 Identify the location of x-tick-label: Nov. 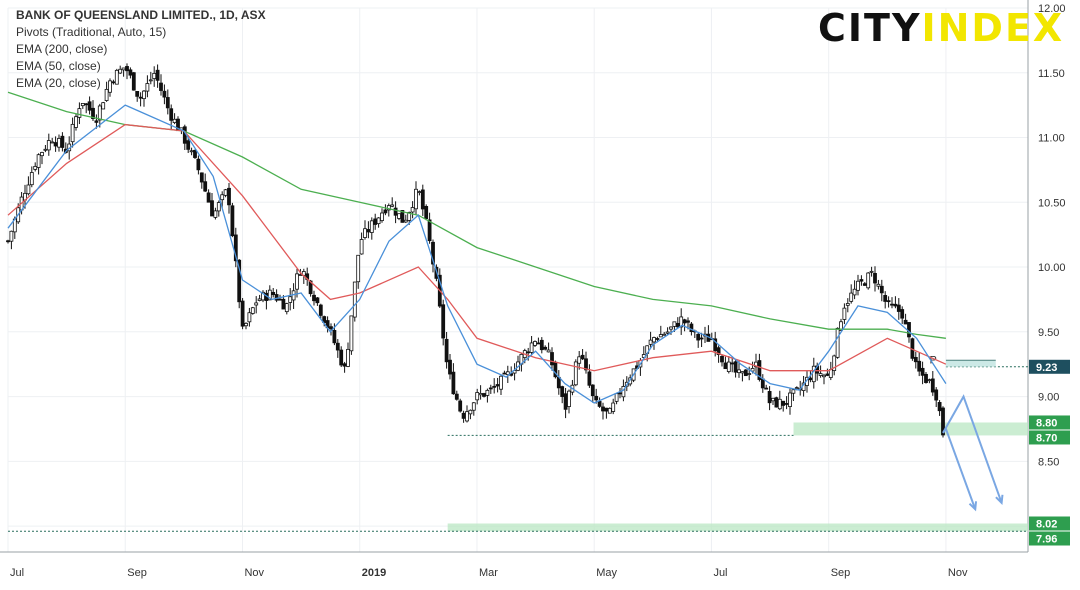
(958, 573).